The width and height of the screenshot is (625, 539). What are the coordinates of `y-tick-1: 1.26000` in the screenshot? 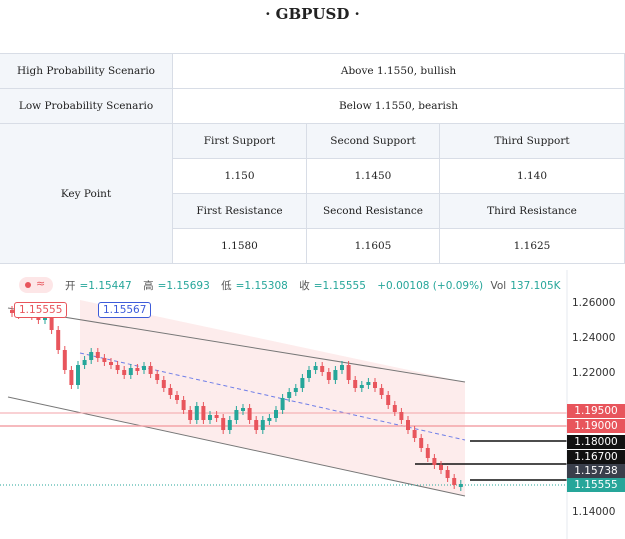 It's located at (594, 303).